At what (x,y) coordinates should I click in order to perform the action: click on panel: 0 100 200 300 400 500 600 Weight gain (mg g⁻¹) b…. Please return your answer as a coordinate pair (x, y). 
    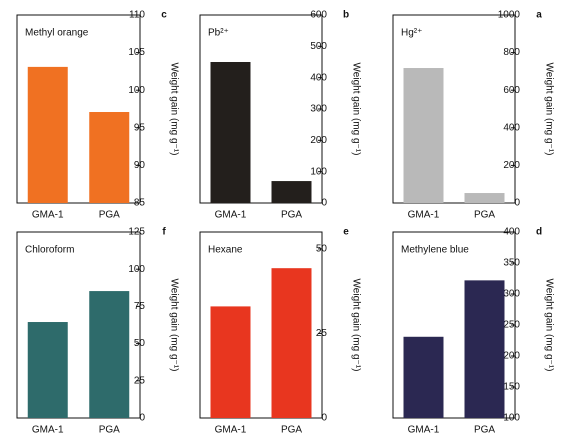
    Looking at the image, I should click on (280, 115).